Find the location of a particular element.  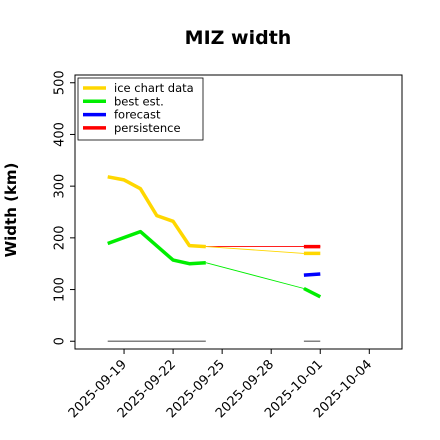

y-tick-label-0: 0 is located at coordinates (60, 341).